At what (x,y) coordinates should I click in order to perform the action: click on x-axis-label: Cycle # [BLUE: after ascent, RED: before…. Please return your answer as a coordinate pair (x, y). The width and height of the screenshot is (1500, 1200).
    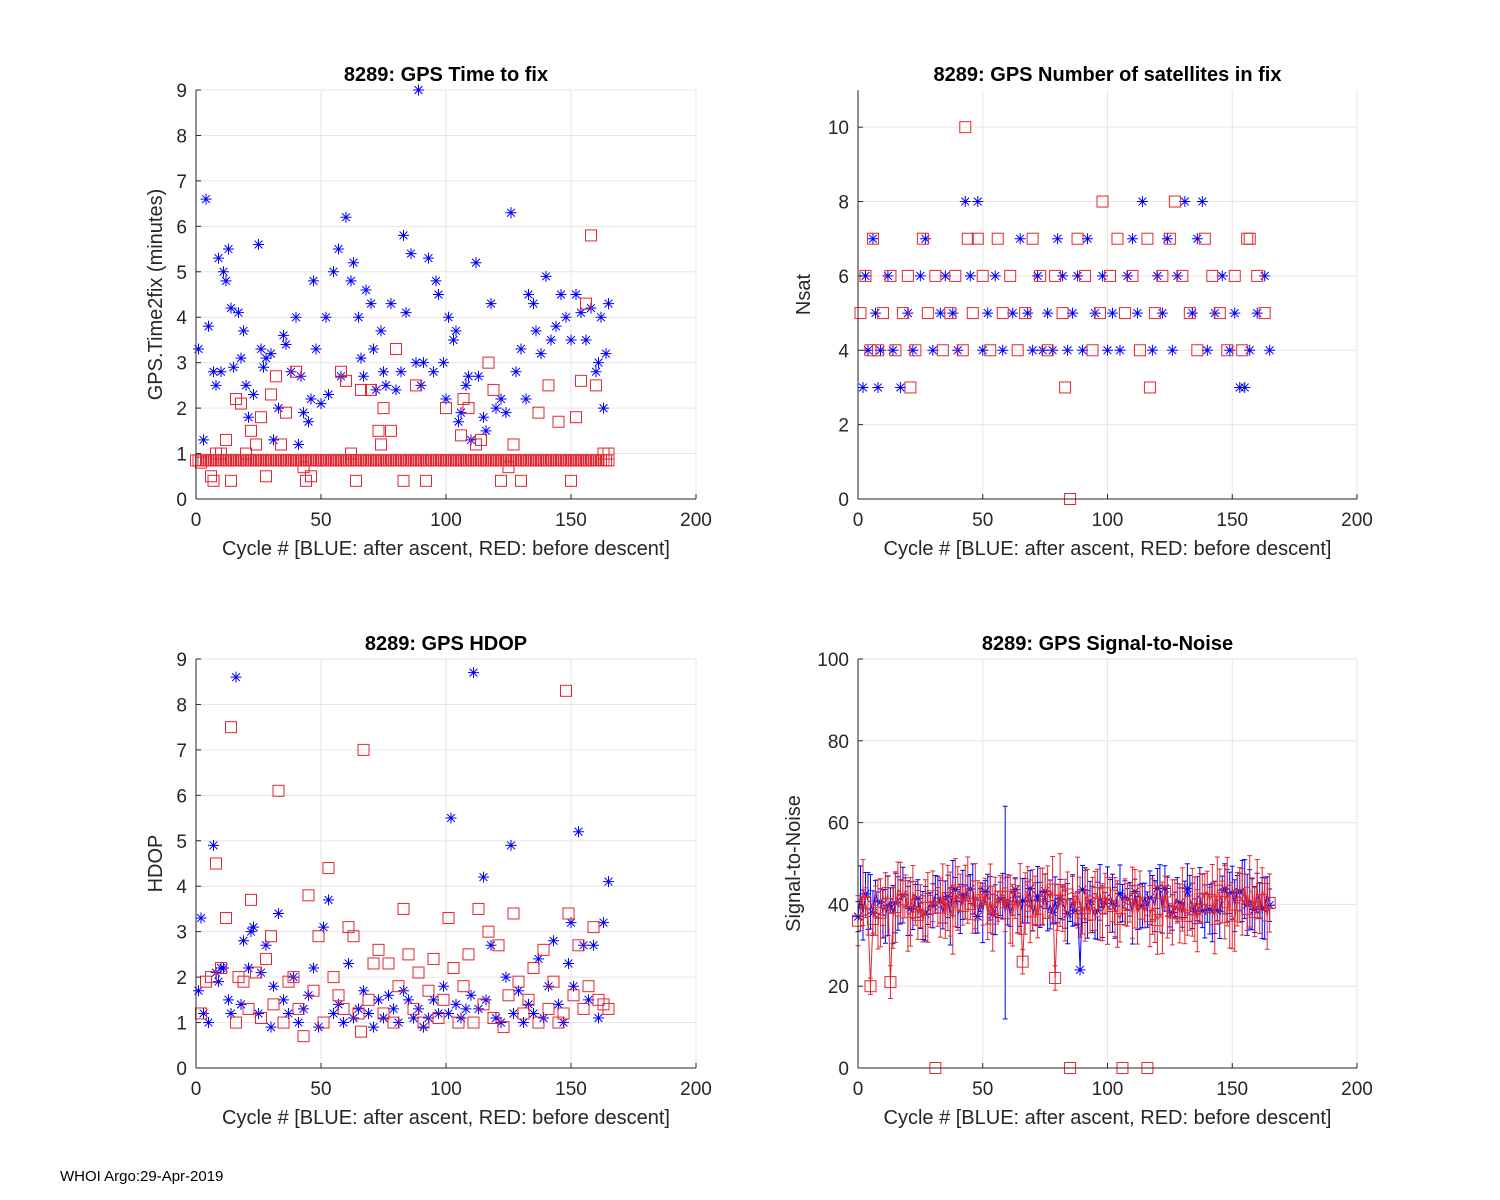
    Looking at the image, I should click on (446, 1118).